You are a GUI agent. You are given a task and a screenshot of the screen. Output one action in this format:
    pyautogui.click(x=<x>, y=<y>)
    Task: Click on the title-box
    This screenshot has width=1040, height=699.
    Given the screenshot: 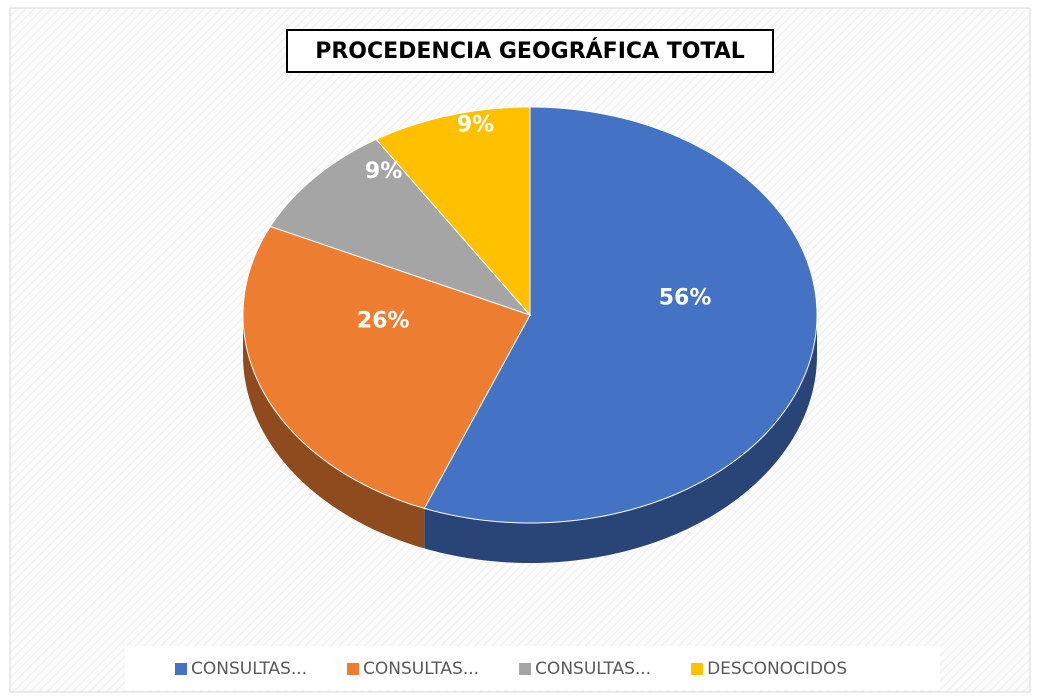 What is the action you would take?
    pyautogui.click(x=530, y=51)
    